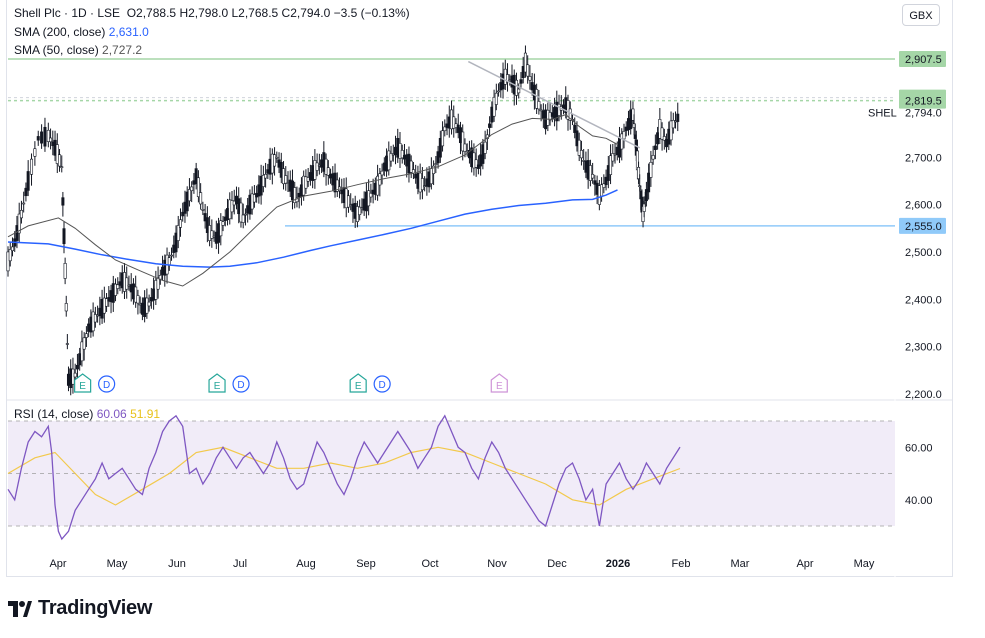 The width and height of the screenshot is (985, 638). I want to click on x-tick-label: Dec, so click(557, 564).